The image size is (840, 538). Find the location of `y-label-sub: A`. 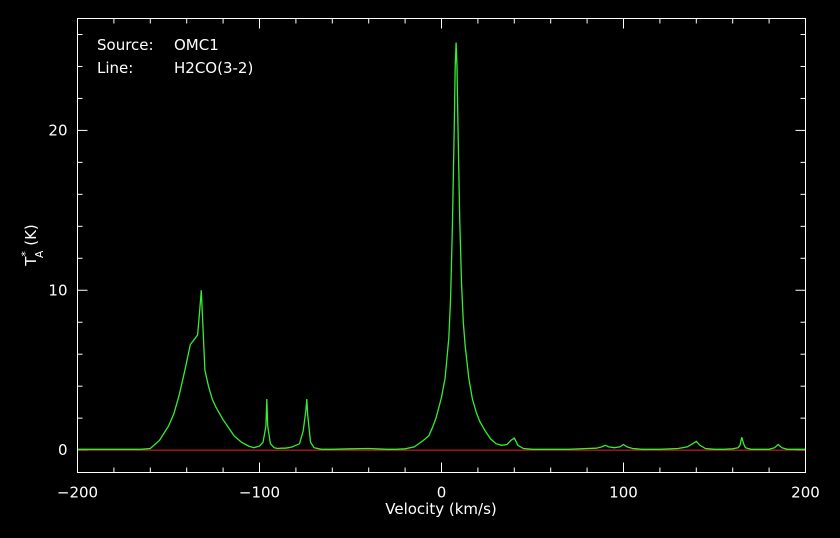

y-label-sub: A is located at coordinates (39, 254).